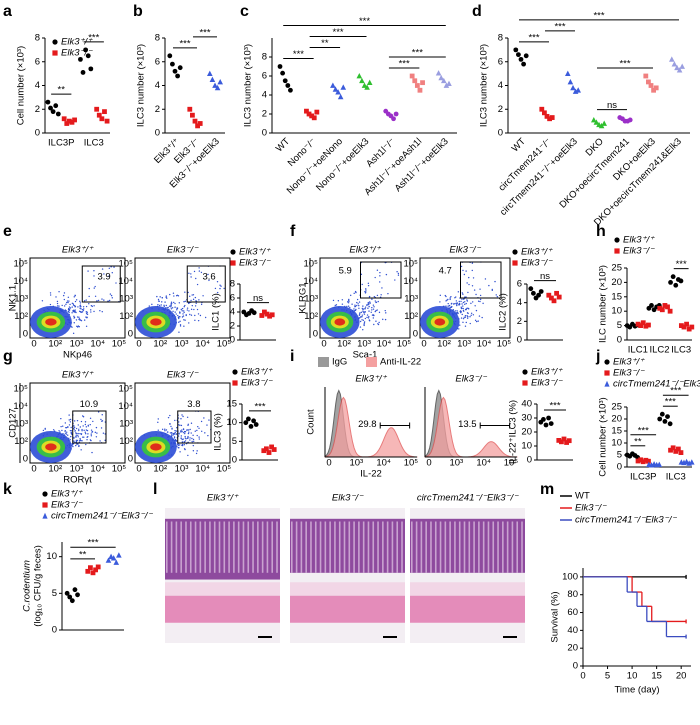 The height and width of the screenshot is (725, 700). Describe the element at coordinates (676, 477) in the screenshot. I see `x-tick-label: ILC3` at that location.